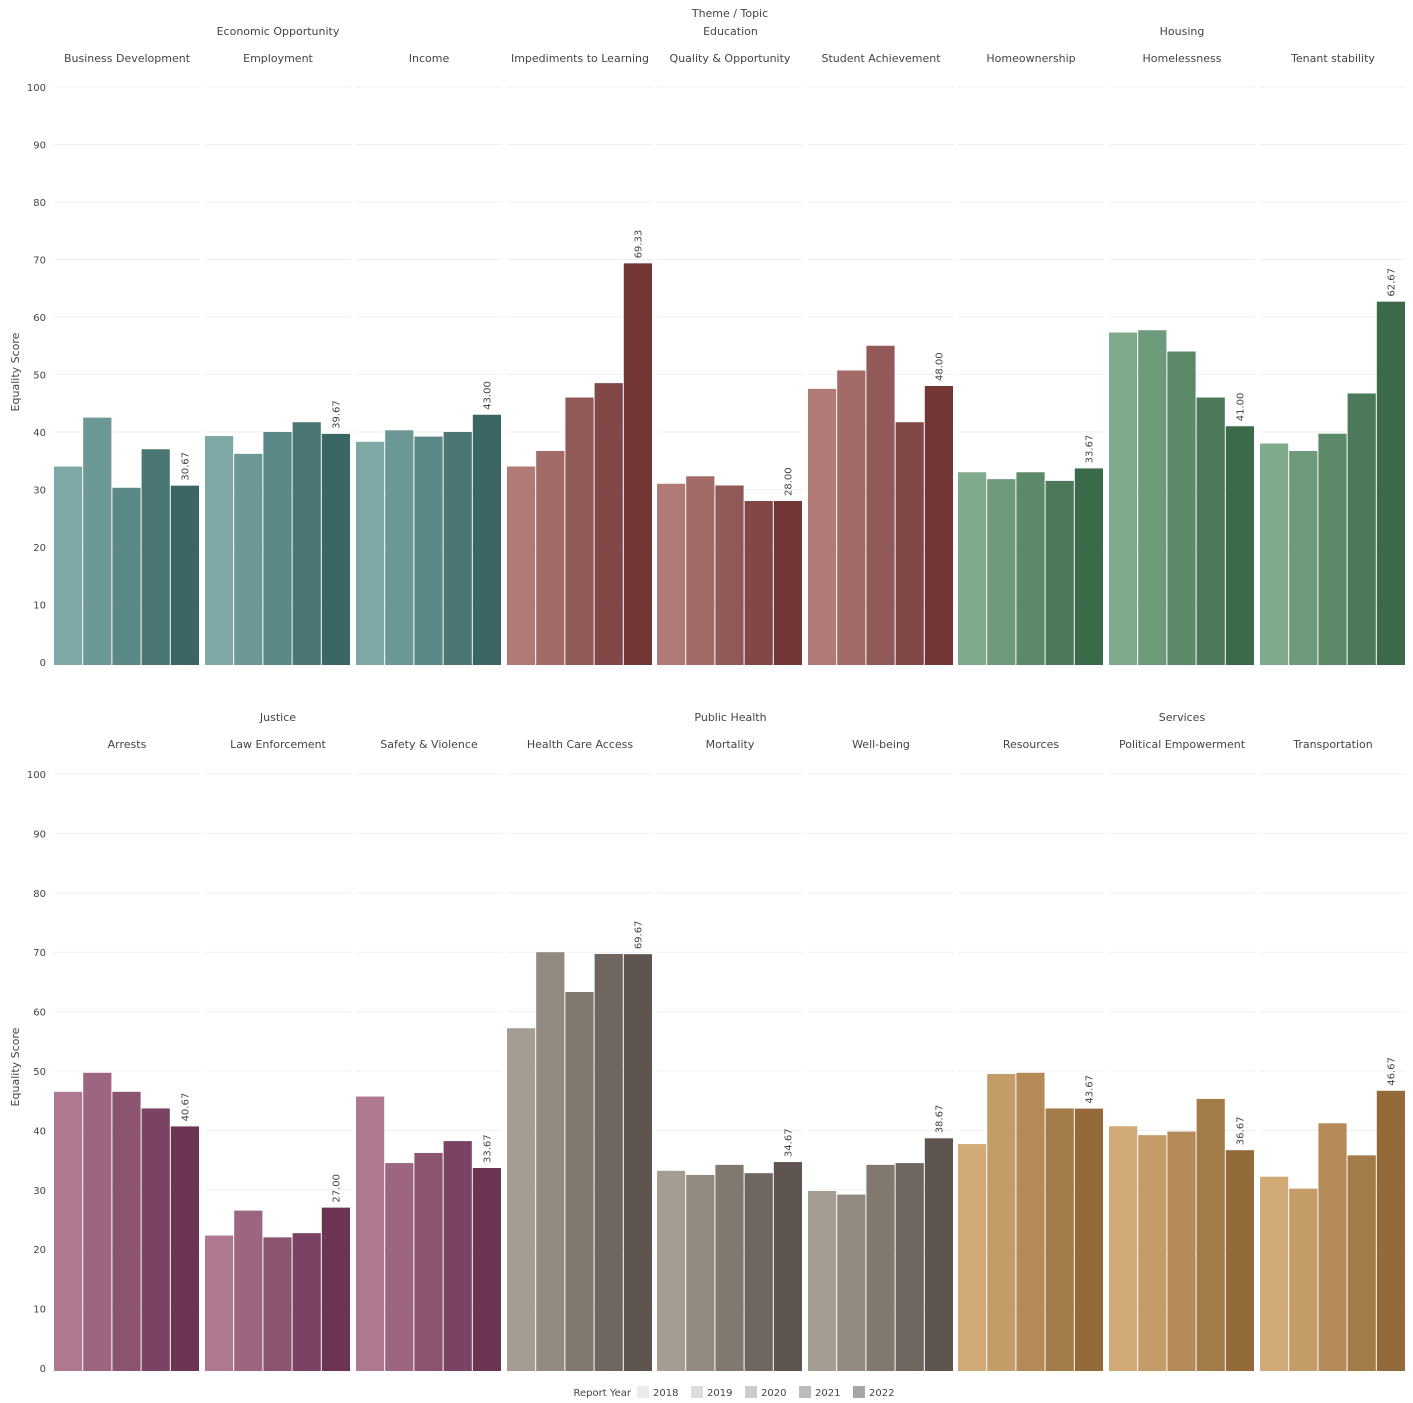 The width and height of the screenshot is (1413, 1403). I want to click on y-tick-label: 100, so click(36, 775).